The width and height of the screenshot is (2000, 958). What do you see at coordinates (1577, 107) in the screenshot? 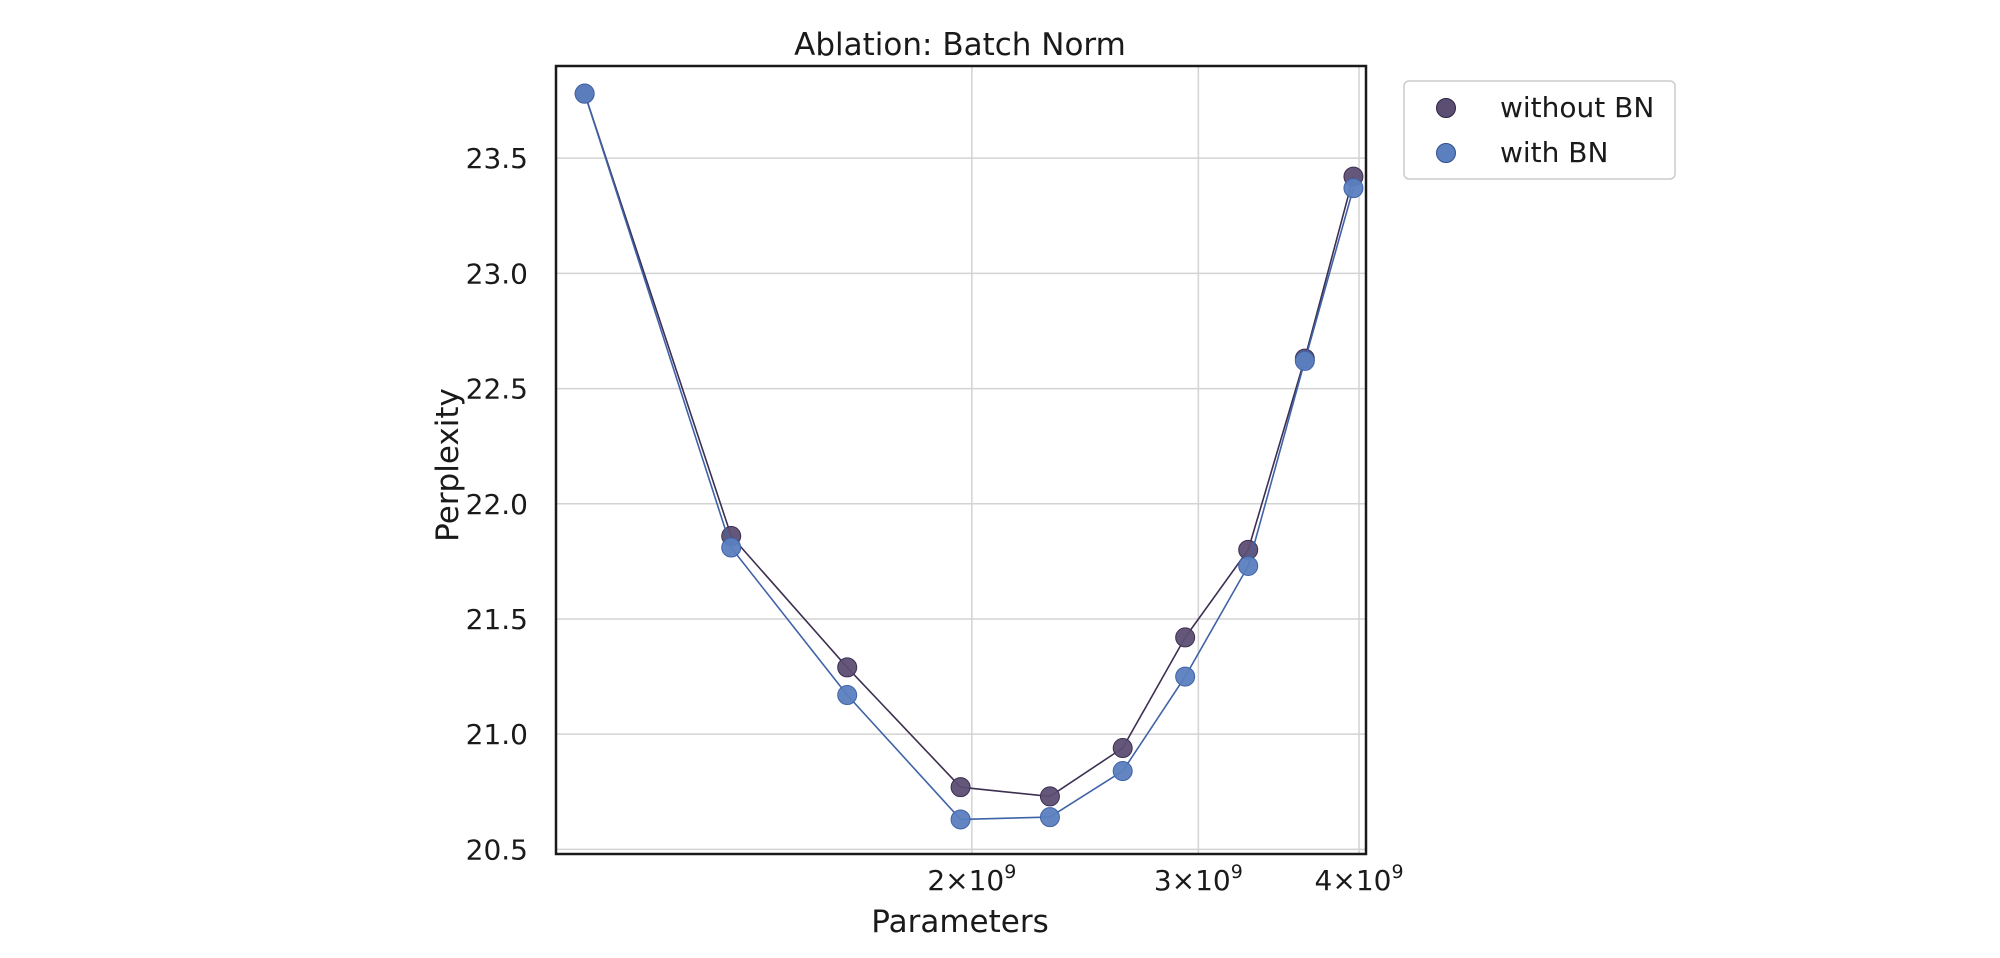
I see `legend-label-without-bn: without BN` at bounding box center [1577, 107].